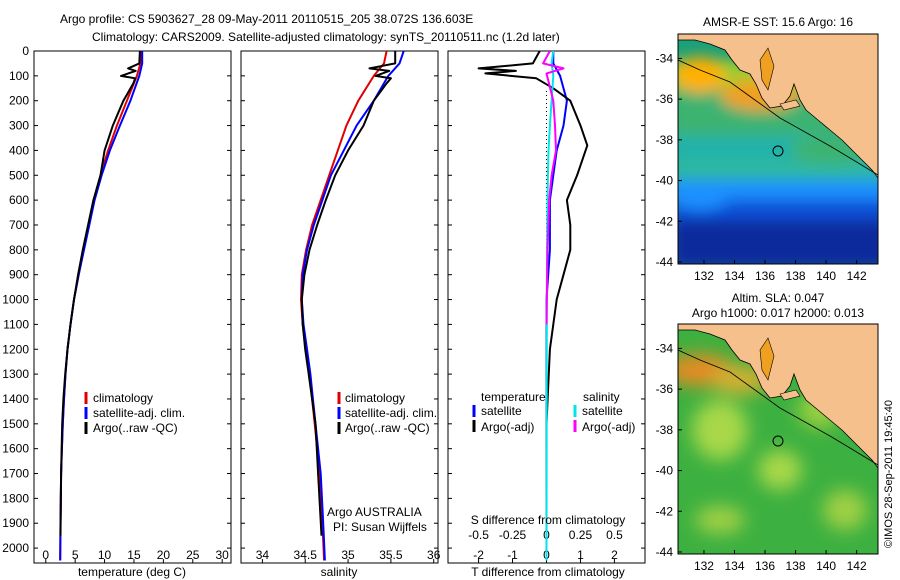  Describe the element at coordinates (19, 76) in the screenshot. I see `depth-tick-label: 100` at that location.